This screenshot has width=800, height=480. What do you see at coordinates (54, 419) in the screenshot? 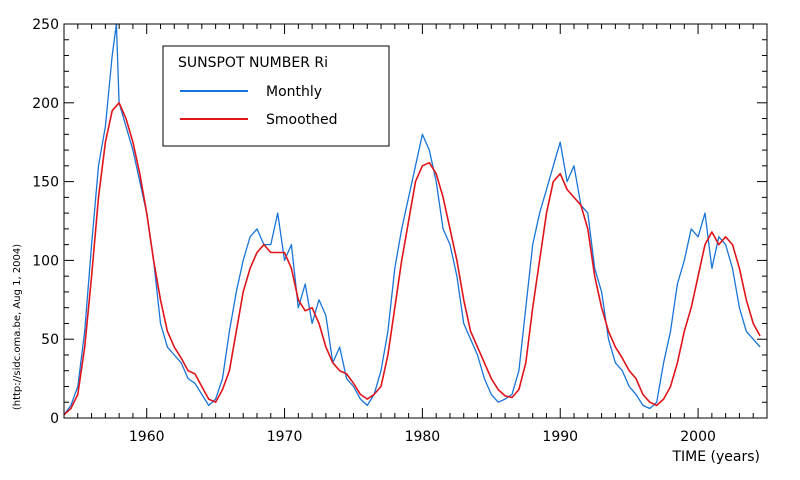
I see `y-tick-label: 0` at bounding box center [54, 419].